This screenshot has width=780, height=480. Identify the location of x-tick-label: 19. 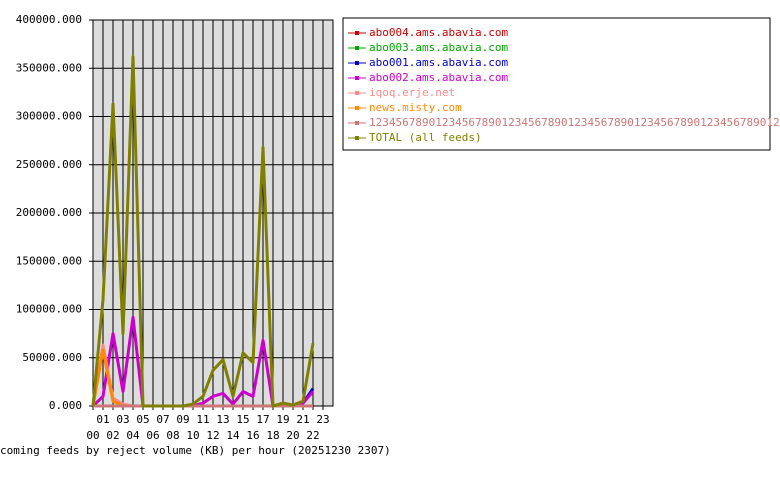
(282, 419).